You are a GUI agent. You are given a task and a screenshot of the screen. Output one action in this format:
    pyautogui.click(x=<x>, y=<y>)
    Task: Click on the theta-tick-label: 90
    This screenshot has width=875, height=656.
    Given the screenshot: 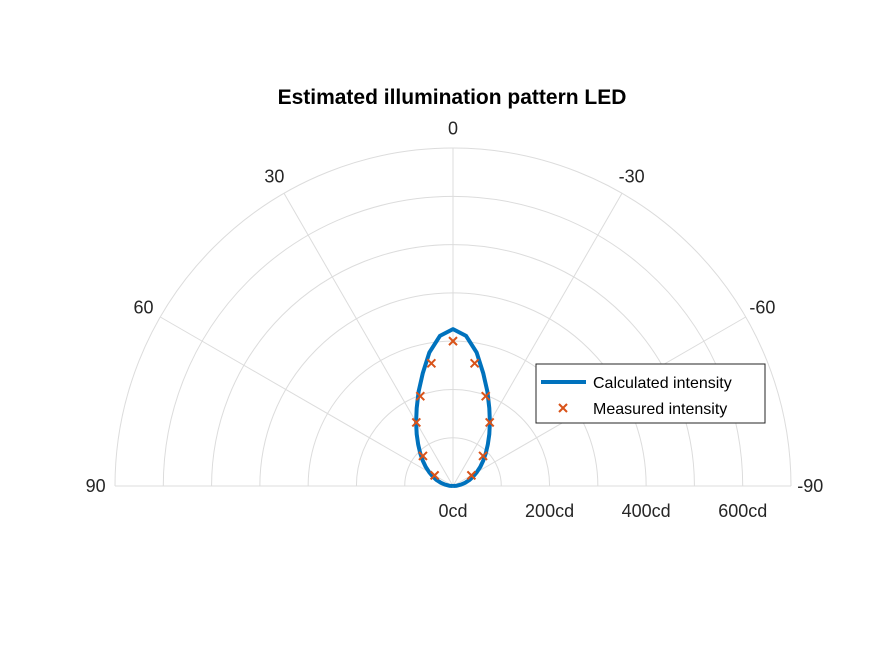 What is the action you would take?
    pyautogui.click(x=96, y=486)
    